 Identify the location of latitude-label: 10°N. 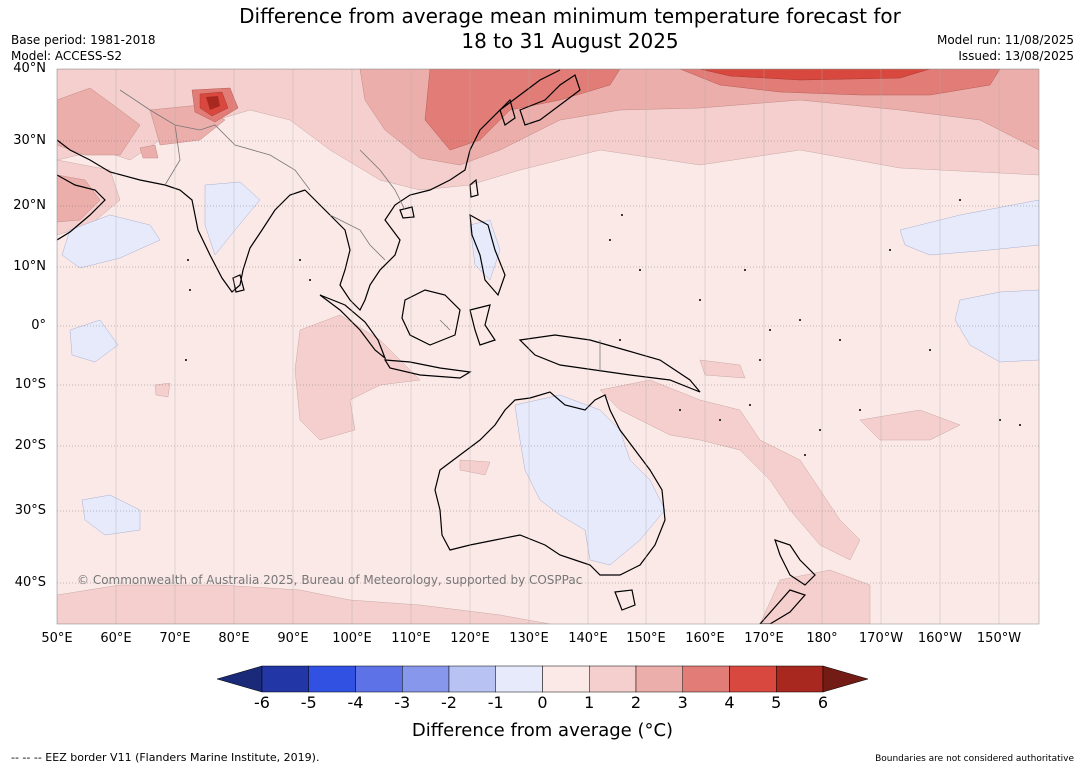
(29, 266).